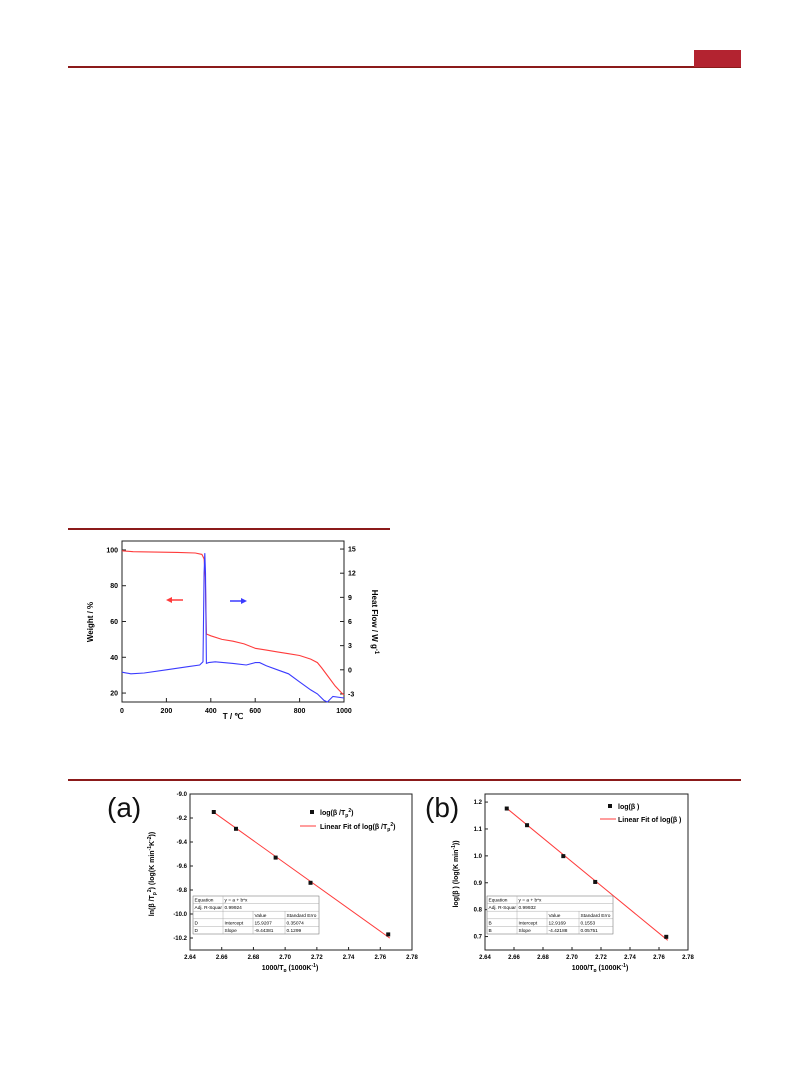  Describe the element at coordinates (90, 622) in the screenshot. I see `tga-ylabel-left: Weight / %` at that location.